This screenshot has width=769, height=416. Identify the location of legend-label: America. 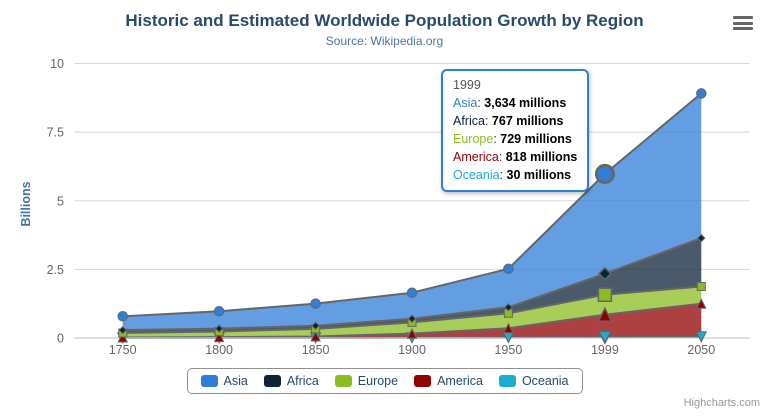
(460, 381).